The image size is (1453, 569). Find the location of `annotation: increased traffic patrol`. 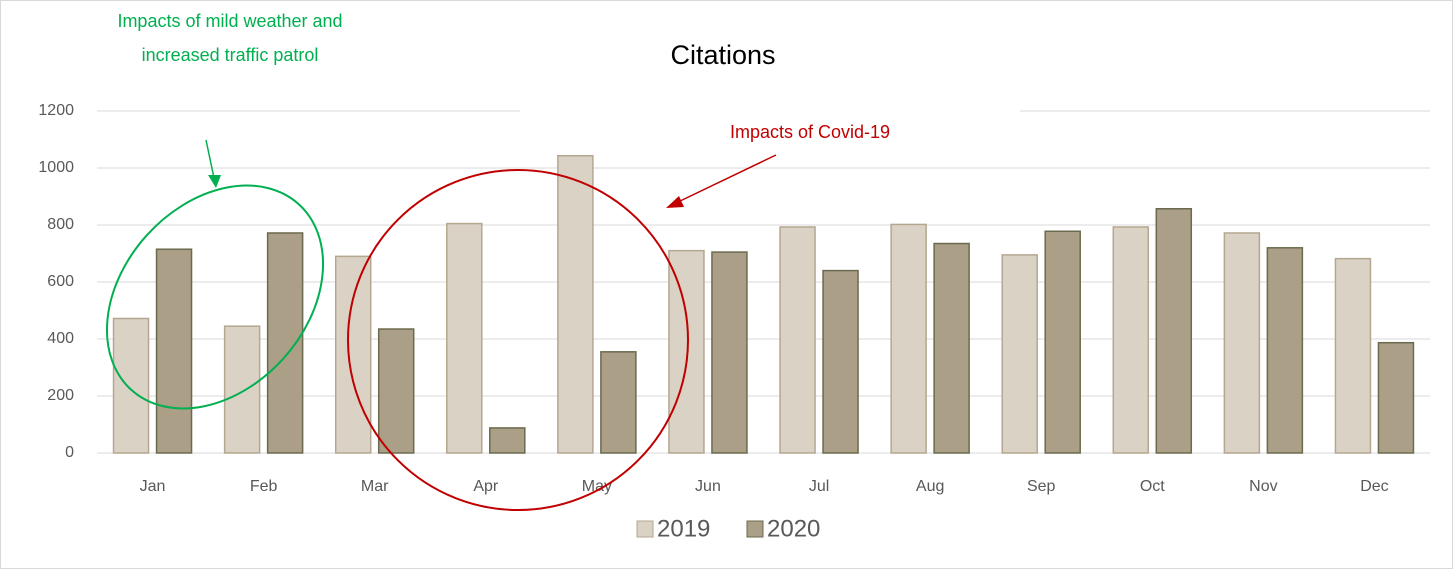

annotation: increased traffic patrol is located at coordinates (230, 55).